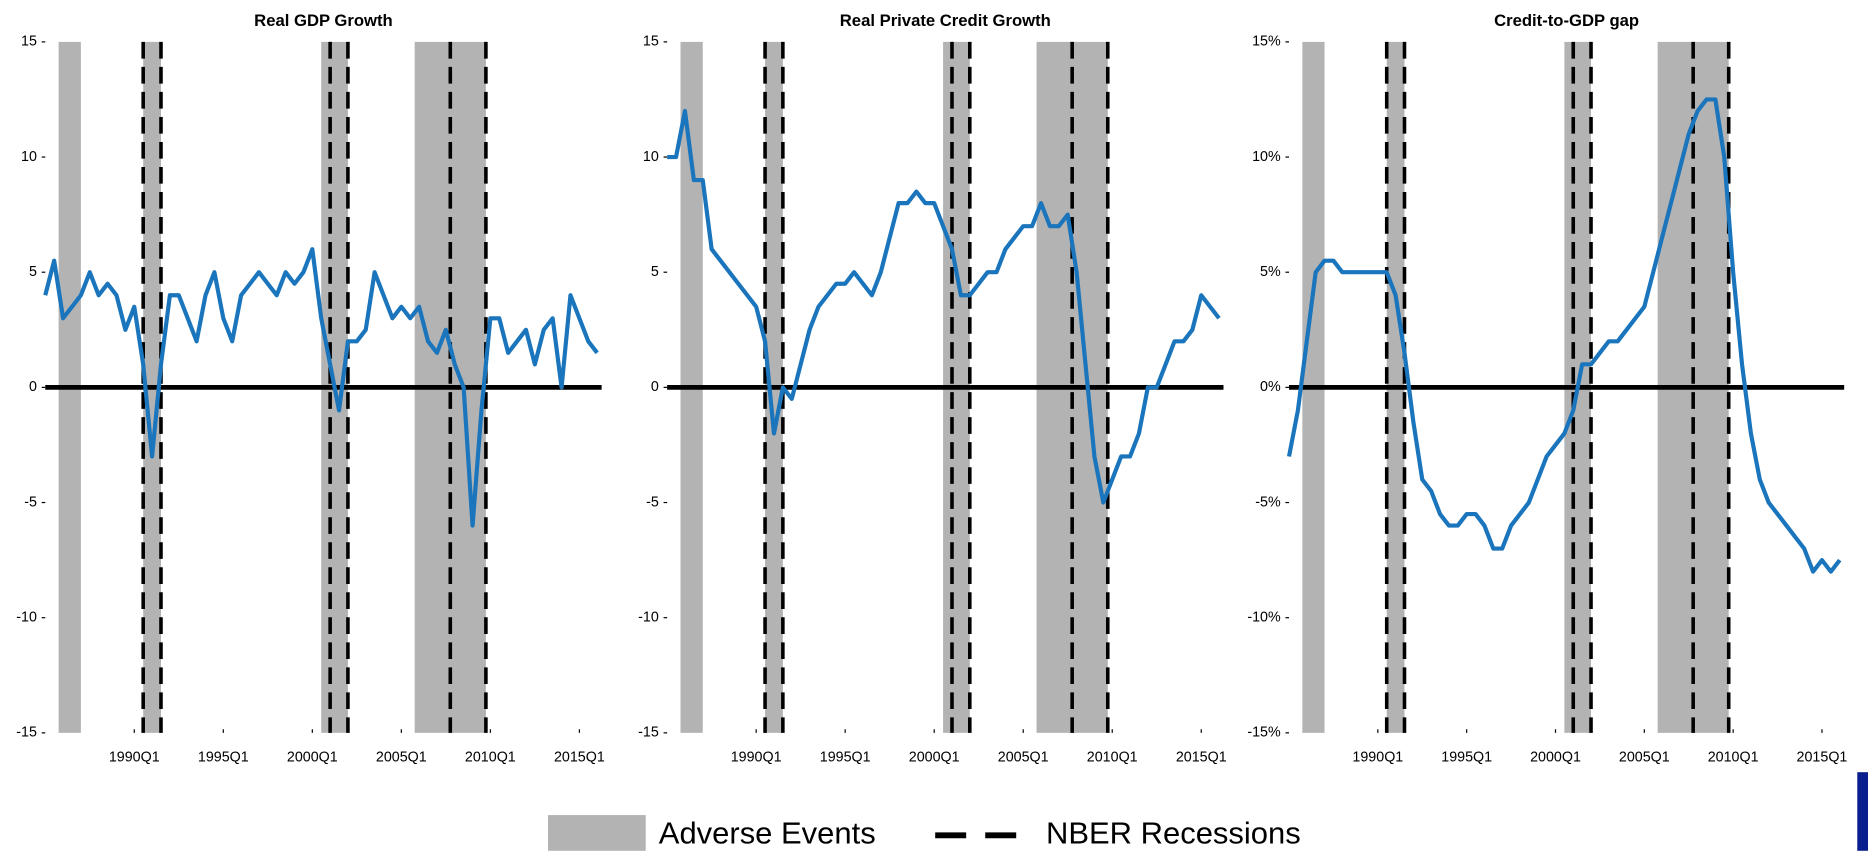 The image size is (1868, 851). I want to click on chart-title: Real GDP Growth, so click(323, 20).